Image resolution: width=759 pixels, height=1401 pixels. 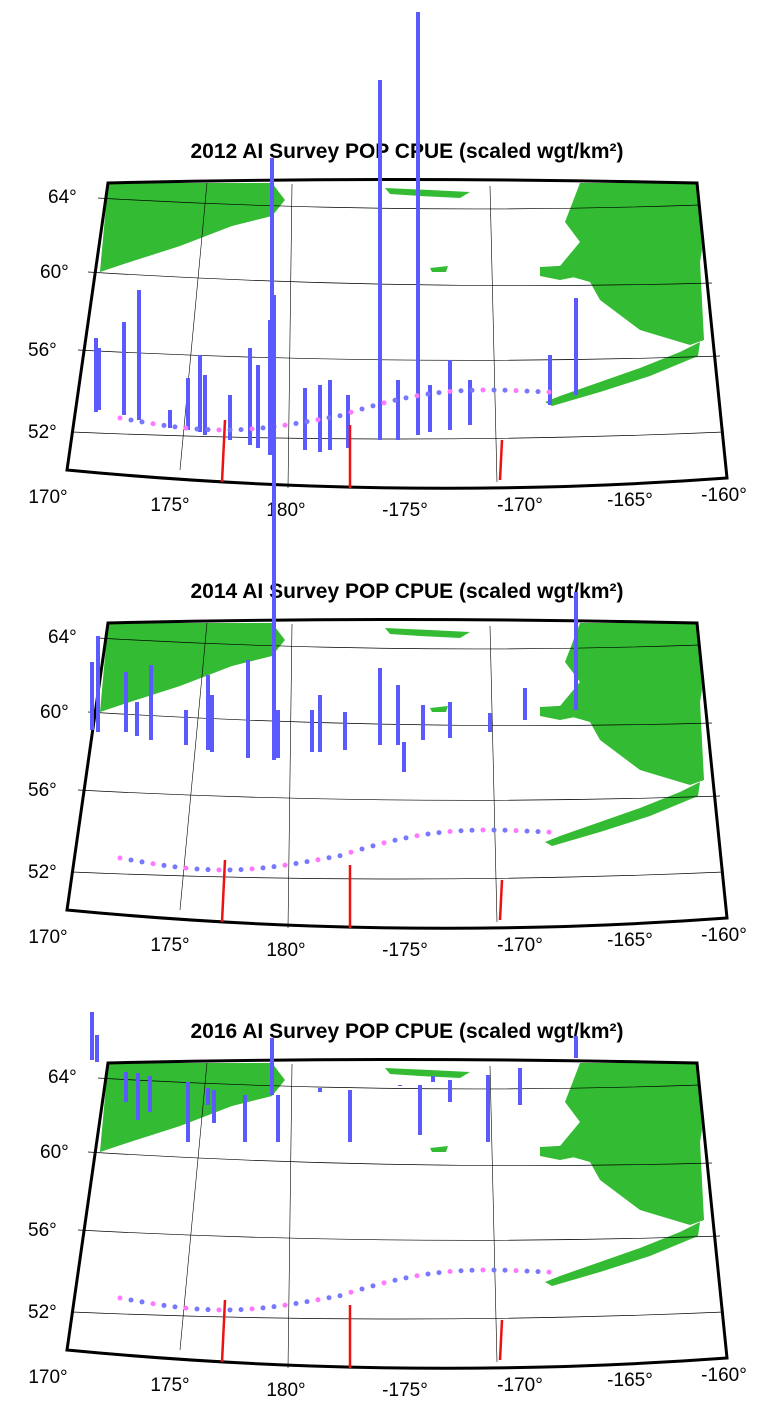 What do you see at coordinates (42, 1312) in the screenshot?
I see `lat-label: 52°` at bounding box center [42, 1312].